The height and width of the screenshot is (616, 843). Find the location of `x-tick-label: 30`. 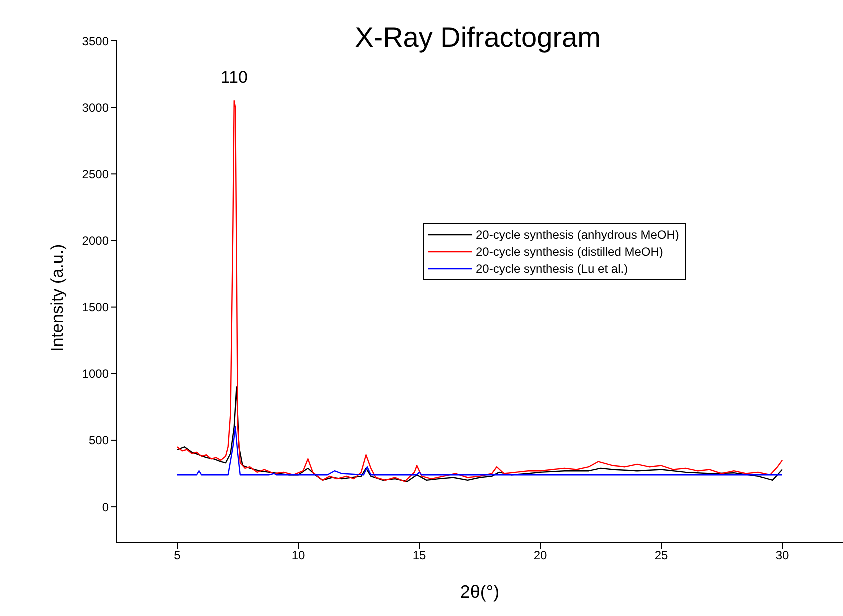

x-tick-label: 30 is located at coordinates (783, 555).